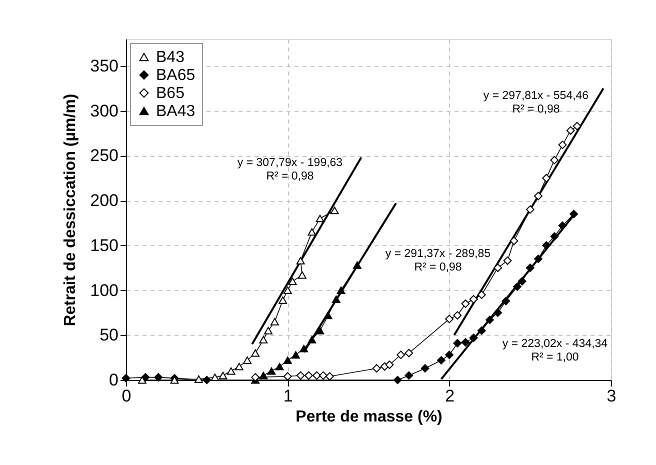 This screenshot has height=465, width=656. What do you see at coordinates (104, 156) in the screenshot?
I see `y-tick-label: 250` at bounding box center [104, 156].